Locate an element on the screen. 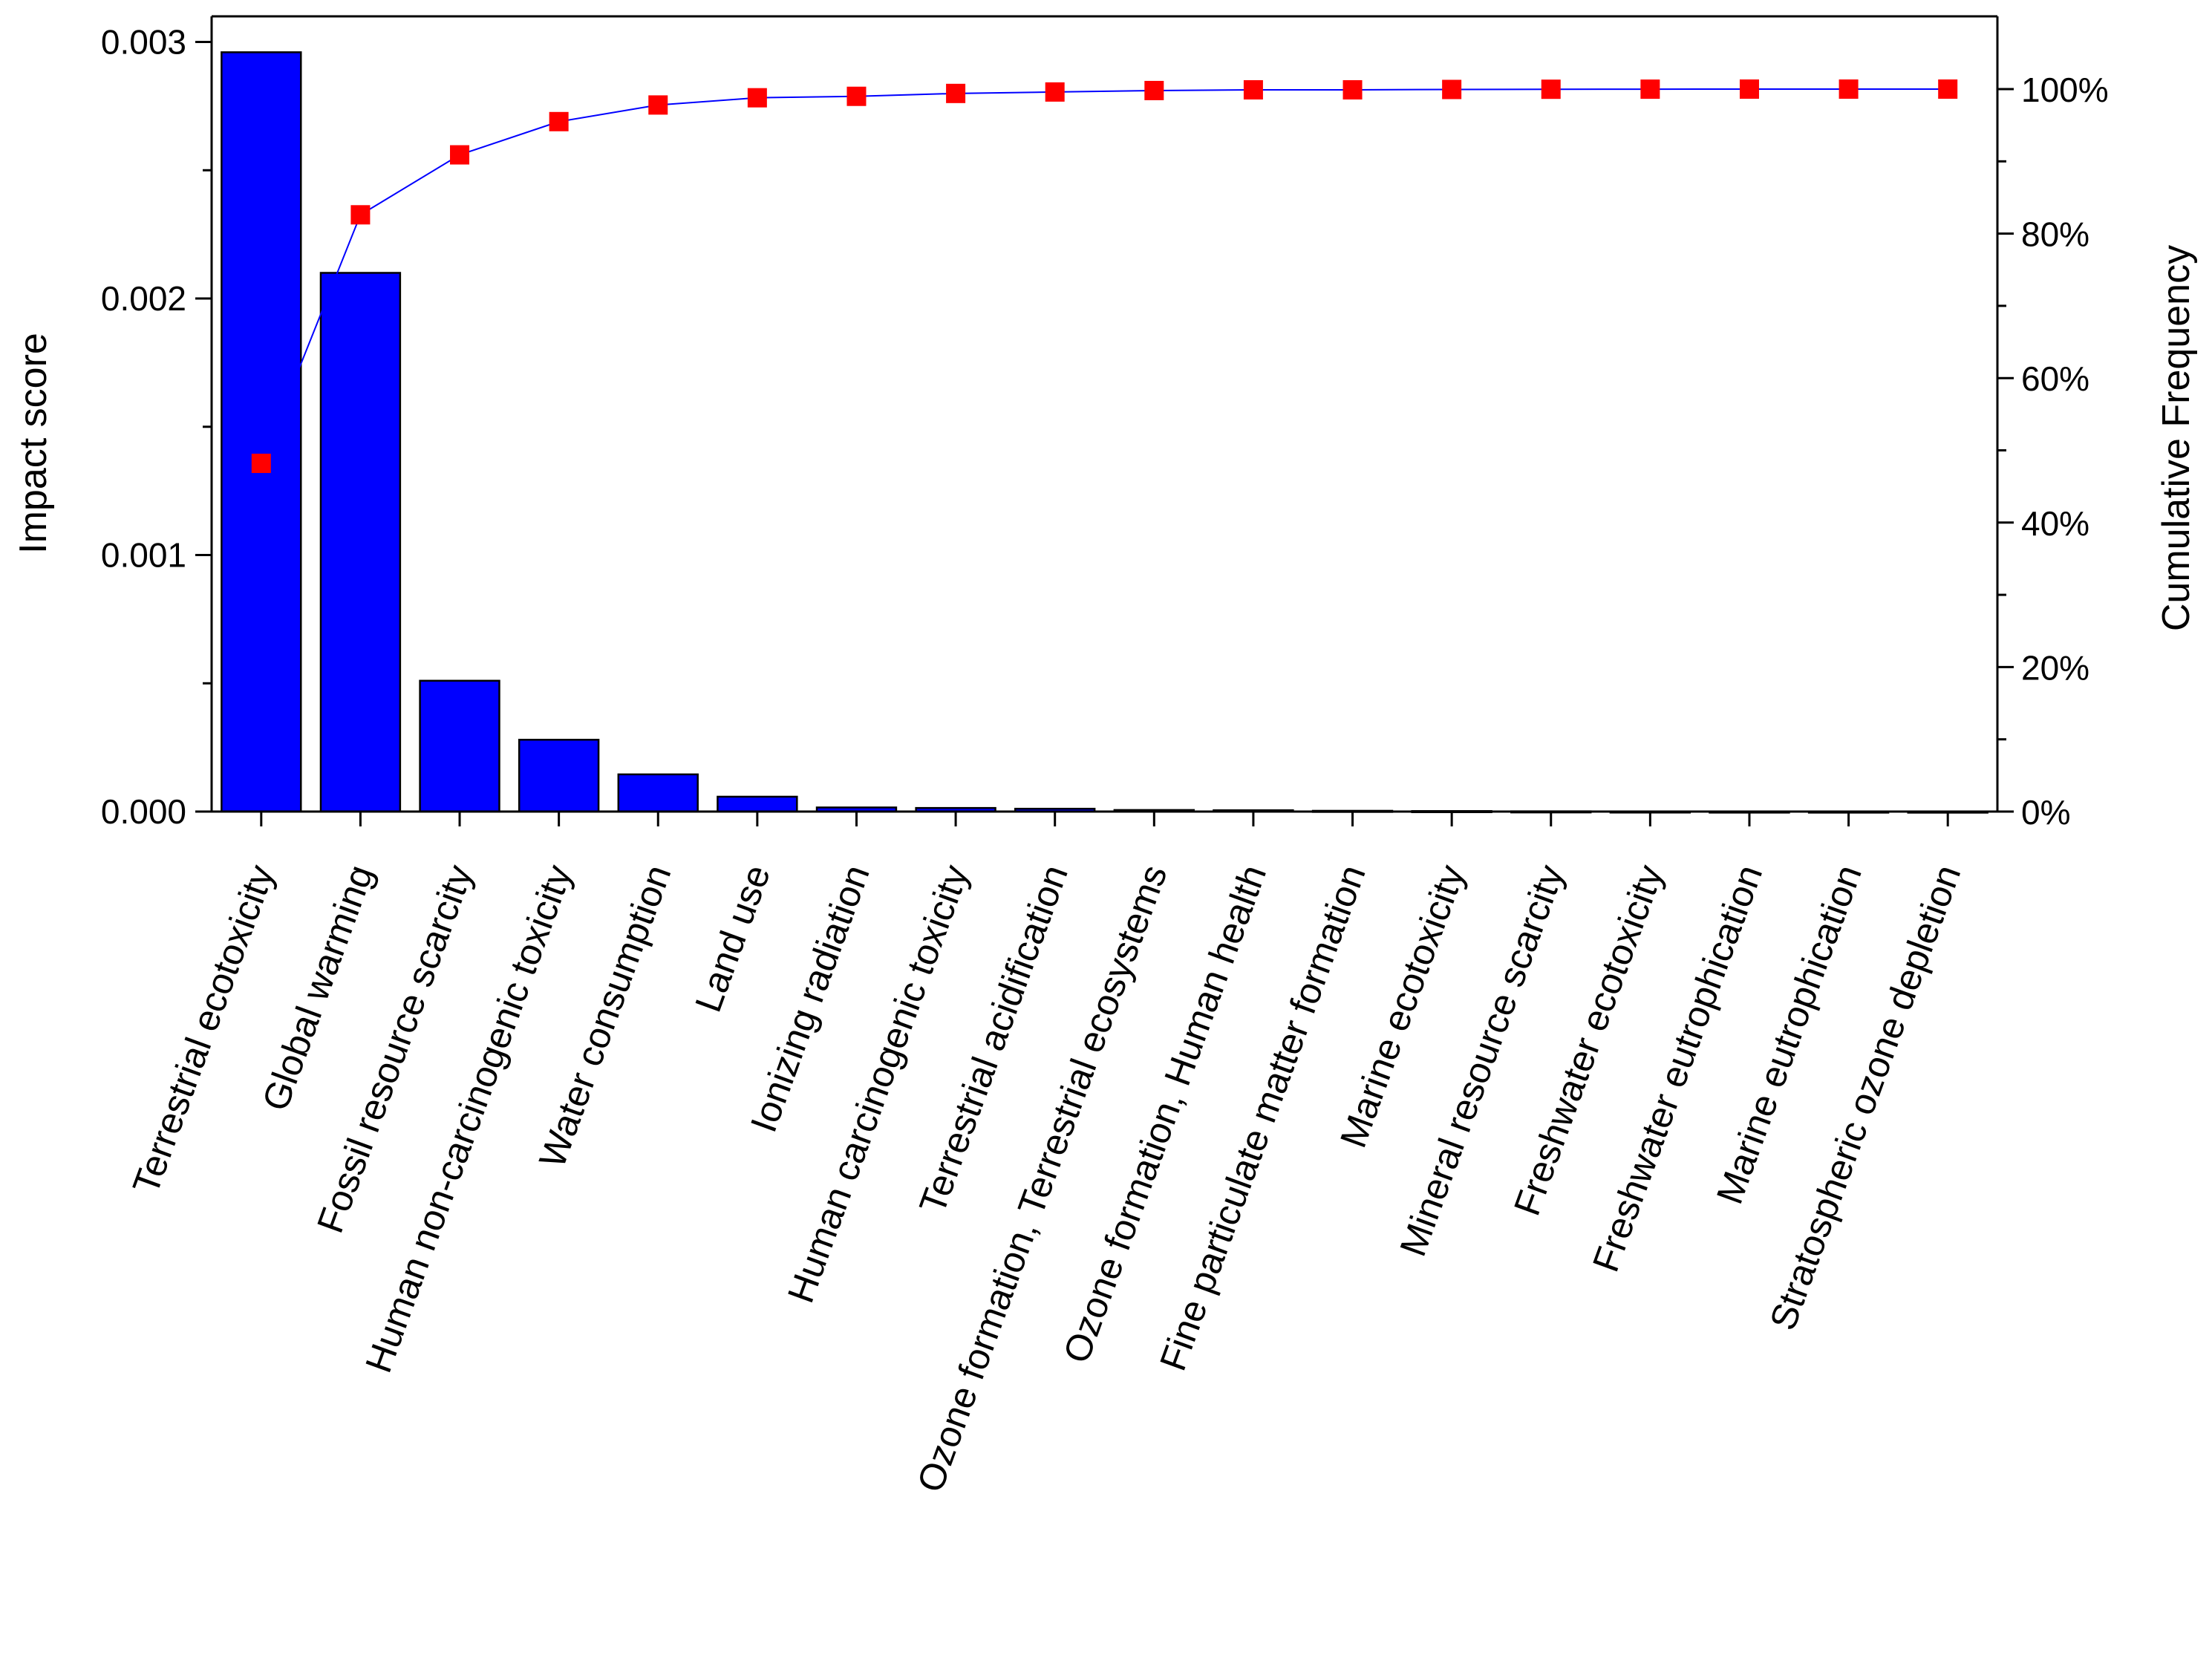 The width and height of the screenshot is (2212, 1661). y2-tick-label-1: 20% is located at coordinates (2055, 667).